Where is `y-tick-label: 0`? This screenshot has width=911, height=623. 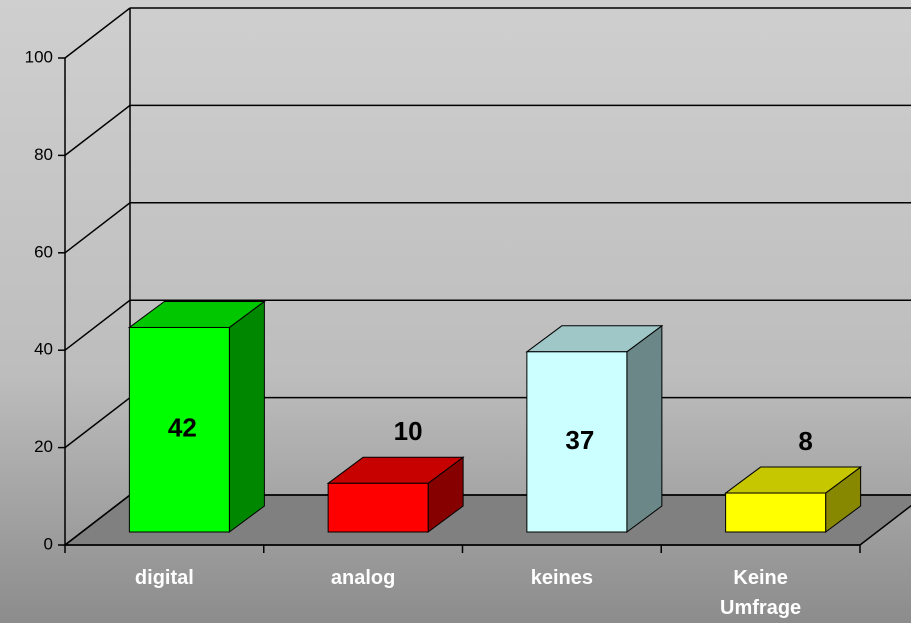
y-tick-label: 0 is located at coordinates (48, 543).